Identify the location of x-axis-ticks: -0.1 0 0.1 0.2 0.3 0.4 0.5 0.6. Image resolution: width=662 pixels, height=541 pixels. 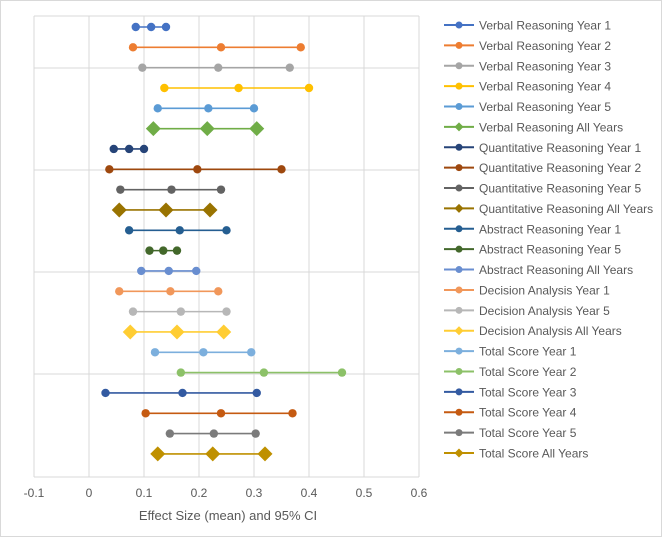
(226, 493).